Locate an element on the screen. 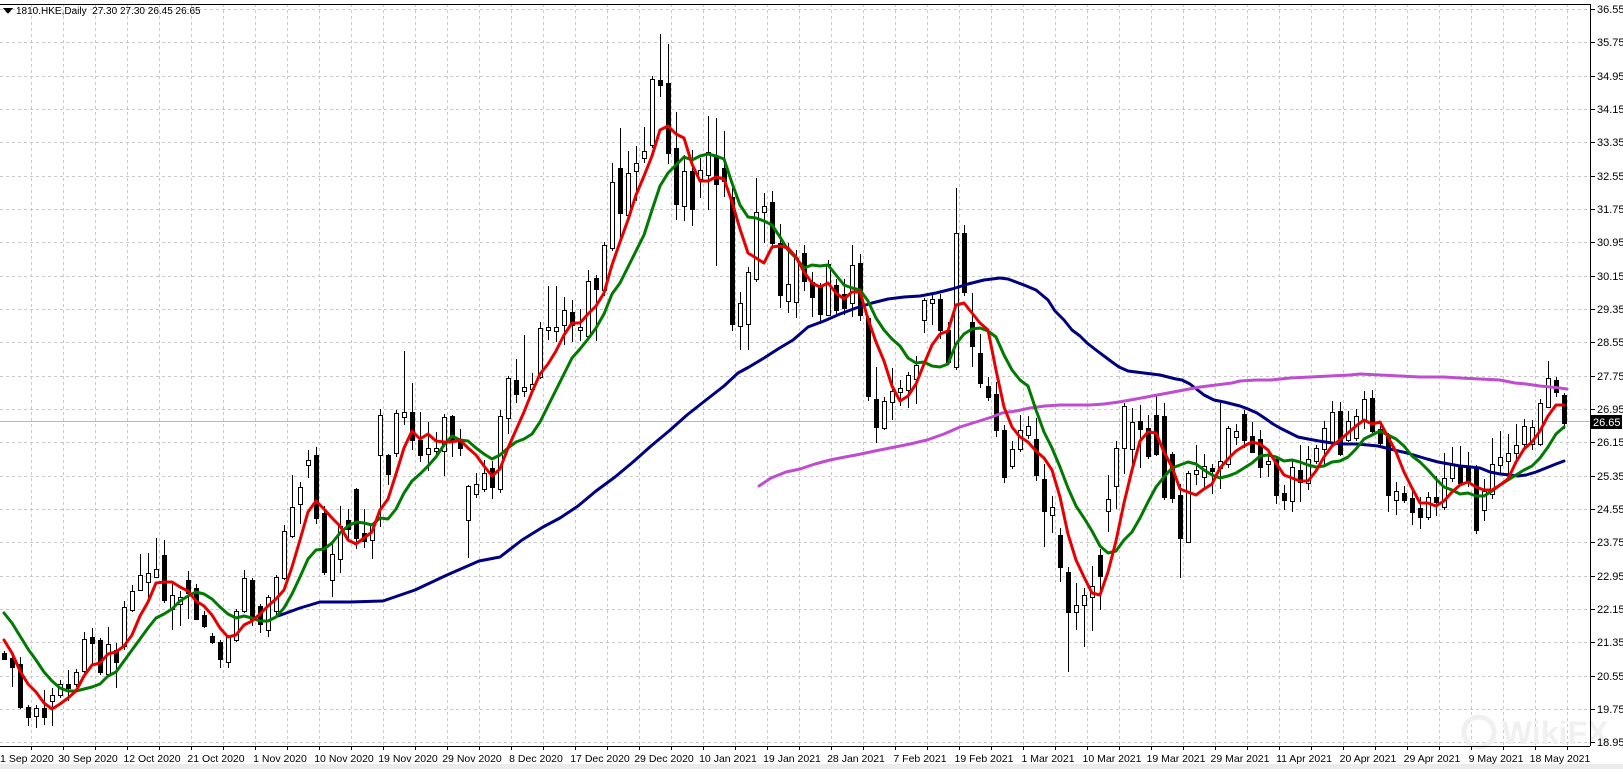  svg-text: 18.95 is located at coordinates (1610, 743).